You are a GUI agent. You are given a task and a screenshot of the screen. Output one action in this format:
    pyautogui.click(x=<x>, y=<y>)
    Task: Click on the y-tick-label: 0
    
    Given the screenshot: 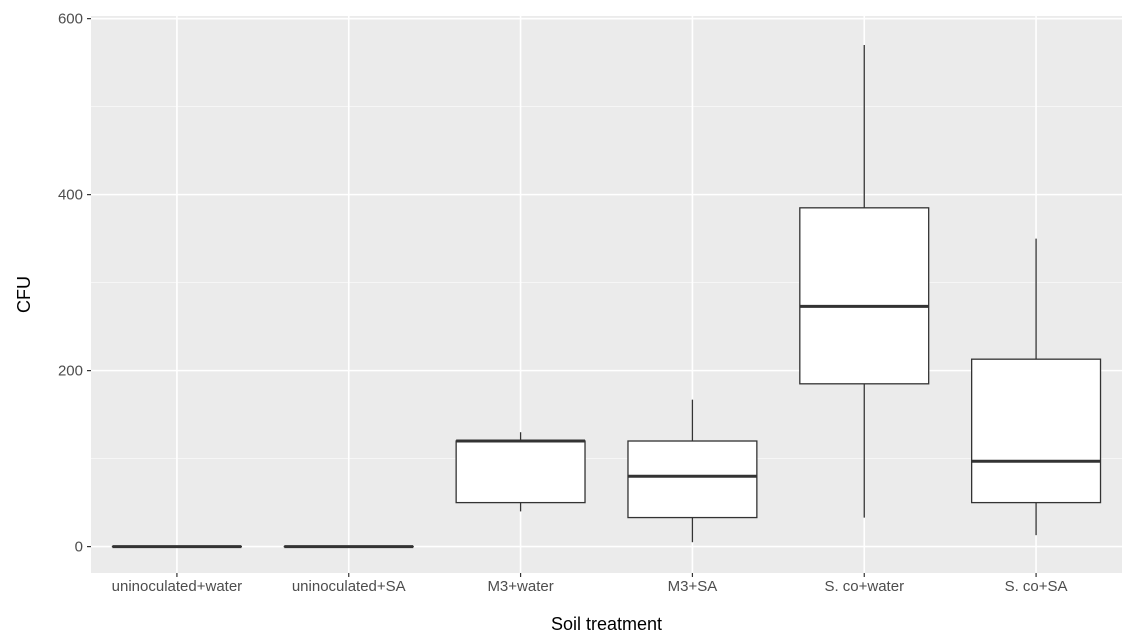 What is the action you would take?
    pyautogui.click(x=79, y=547)
    